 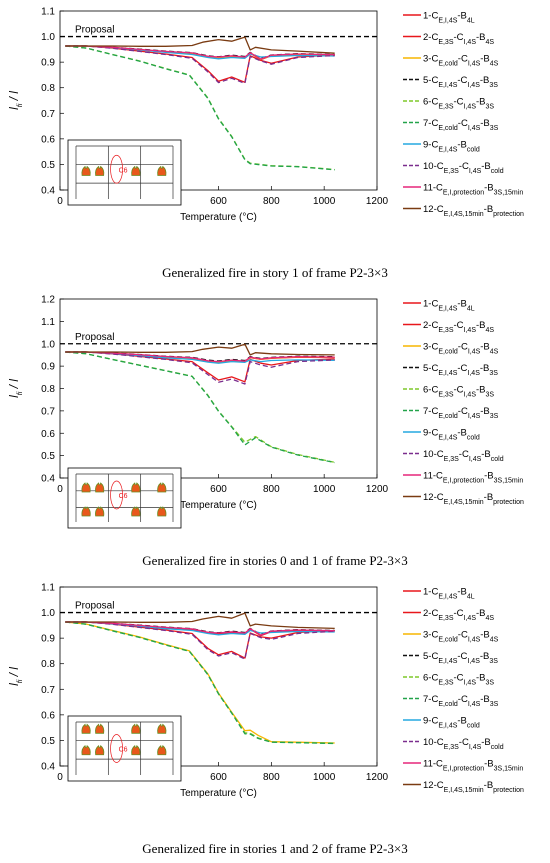 What do you see at coordinates (60, 201) in the screenshot?
I see `x-tick-label: 0` at bounding box center [60, 201].